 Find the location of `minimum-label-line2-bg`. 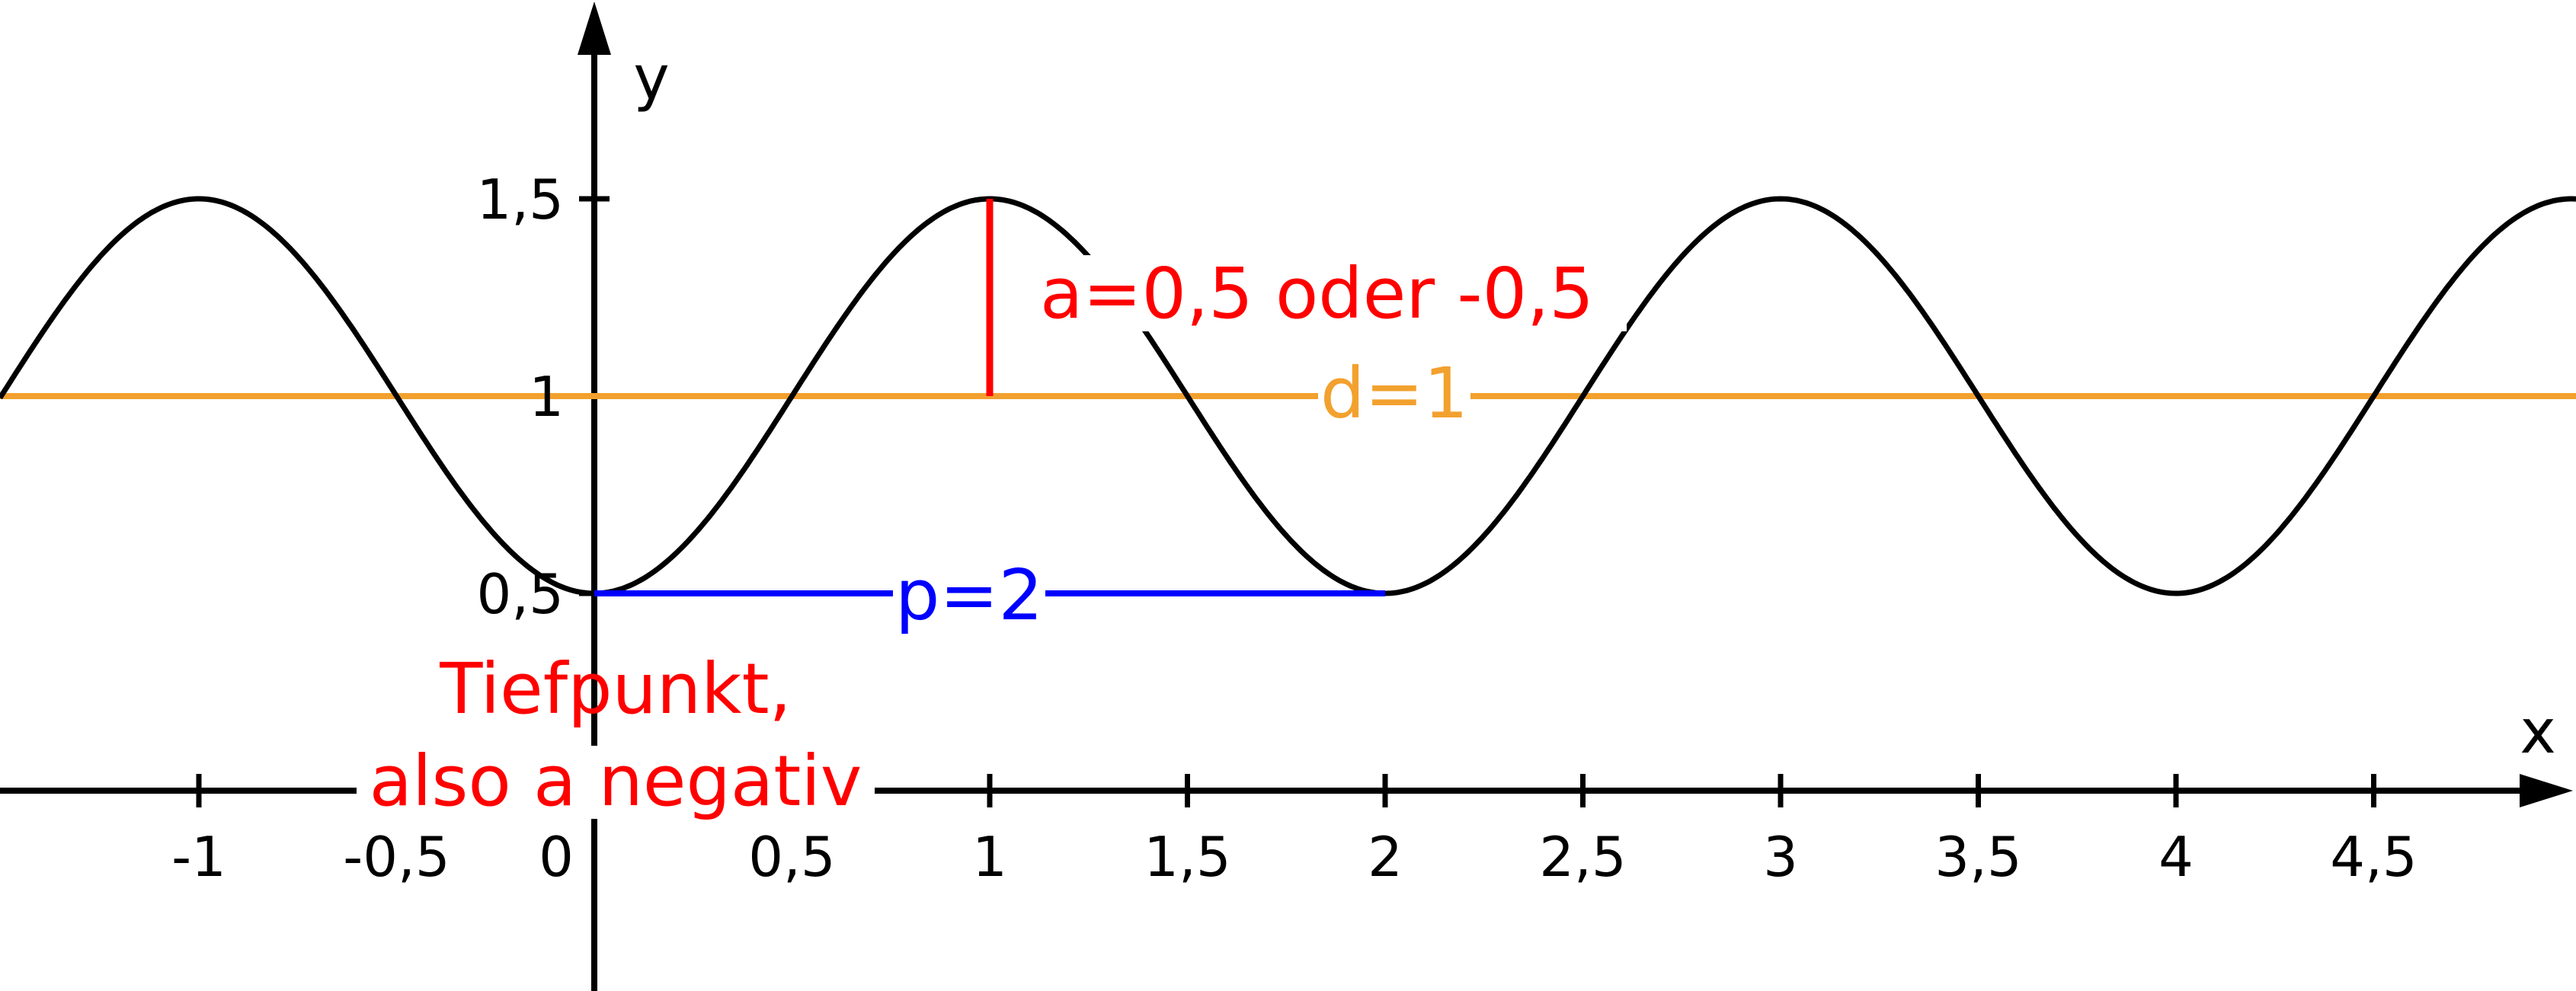

minimum-label-line2-bg is located at coordinates (616, 782).